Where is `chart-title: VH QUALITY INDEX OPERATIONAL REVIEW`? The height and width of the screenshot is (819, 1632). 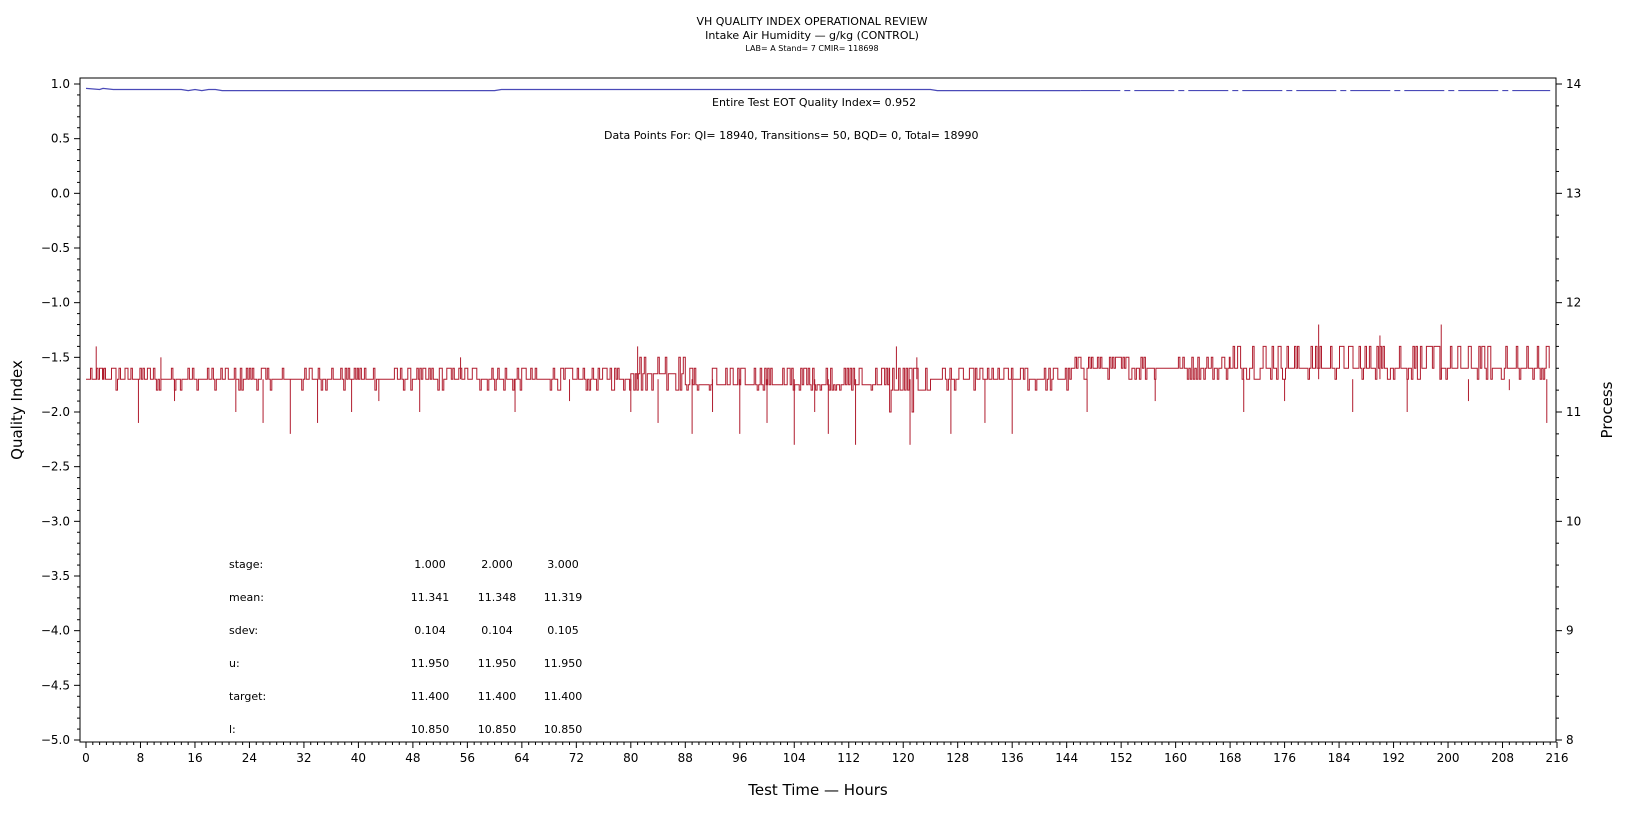 chart-title: VH QUALITY INDEX OPERATIONAL REVIEW is located at coordinates (811, 21).